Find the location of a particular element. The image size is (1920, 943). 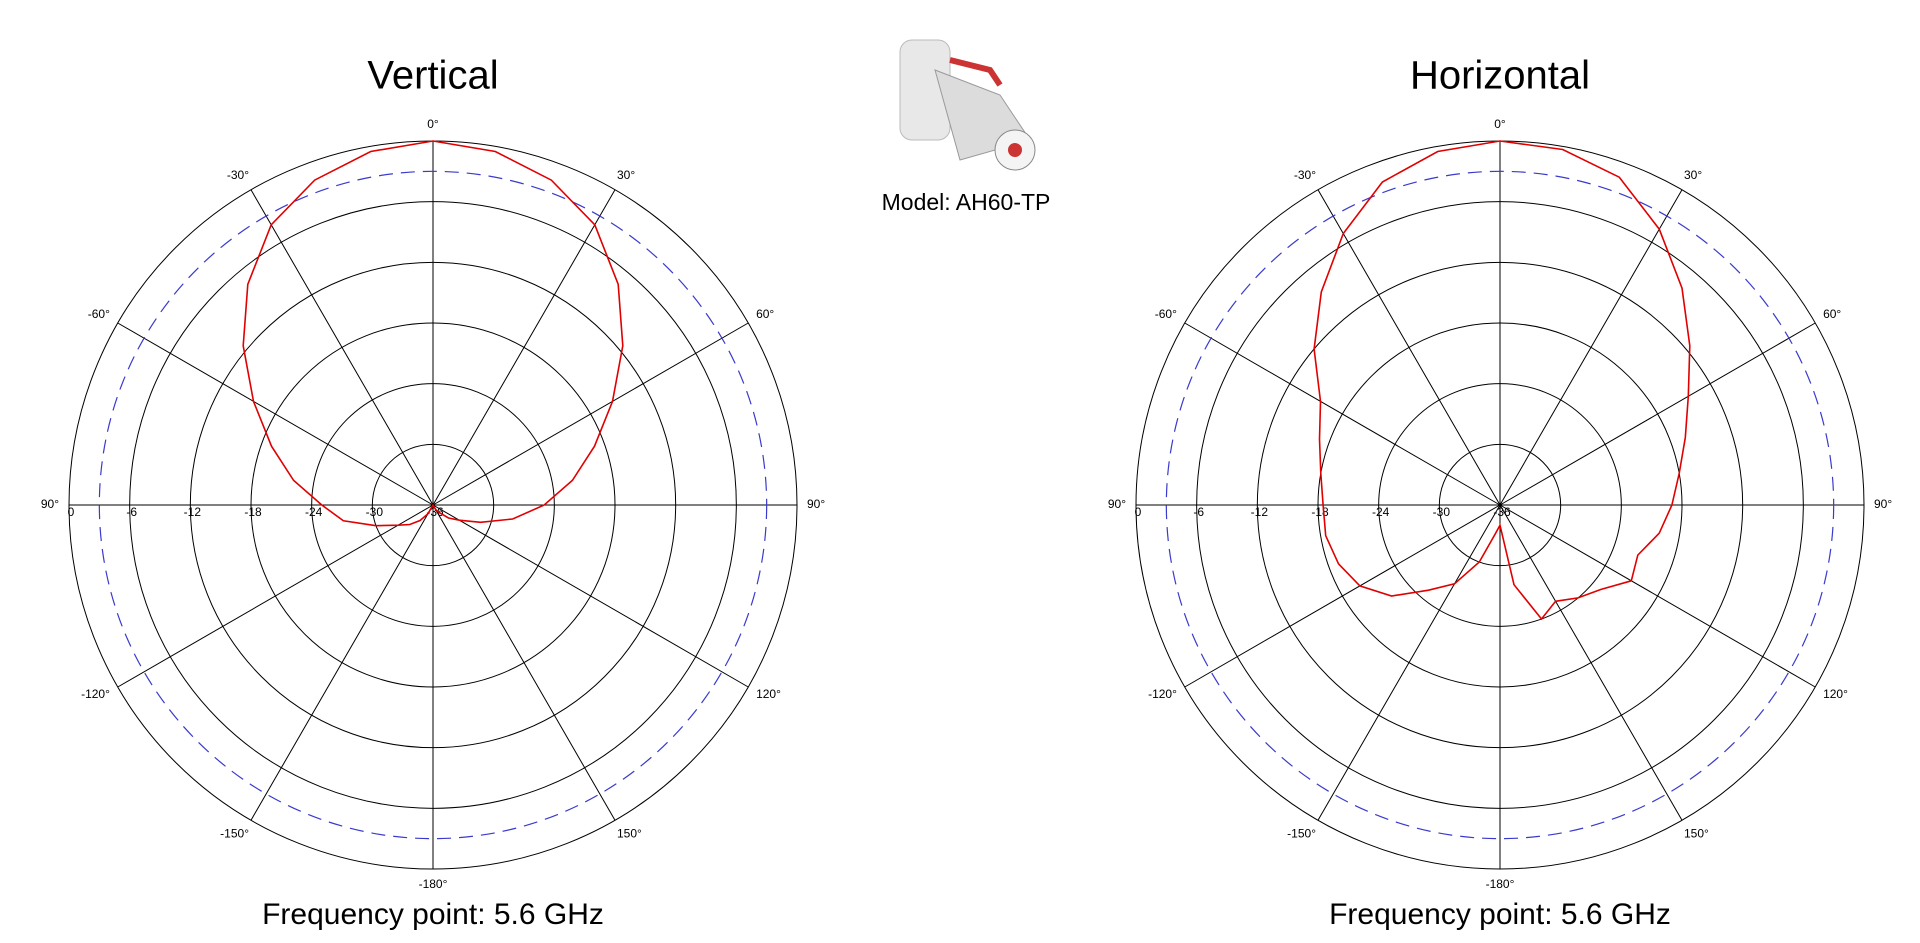

antenna-feed is located at coordinates (1015, 150).